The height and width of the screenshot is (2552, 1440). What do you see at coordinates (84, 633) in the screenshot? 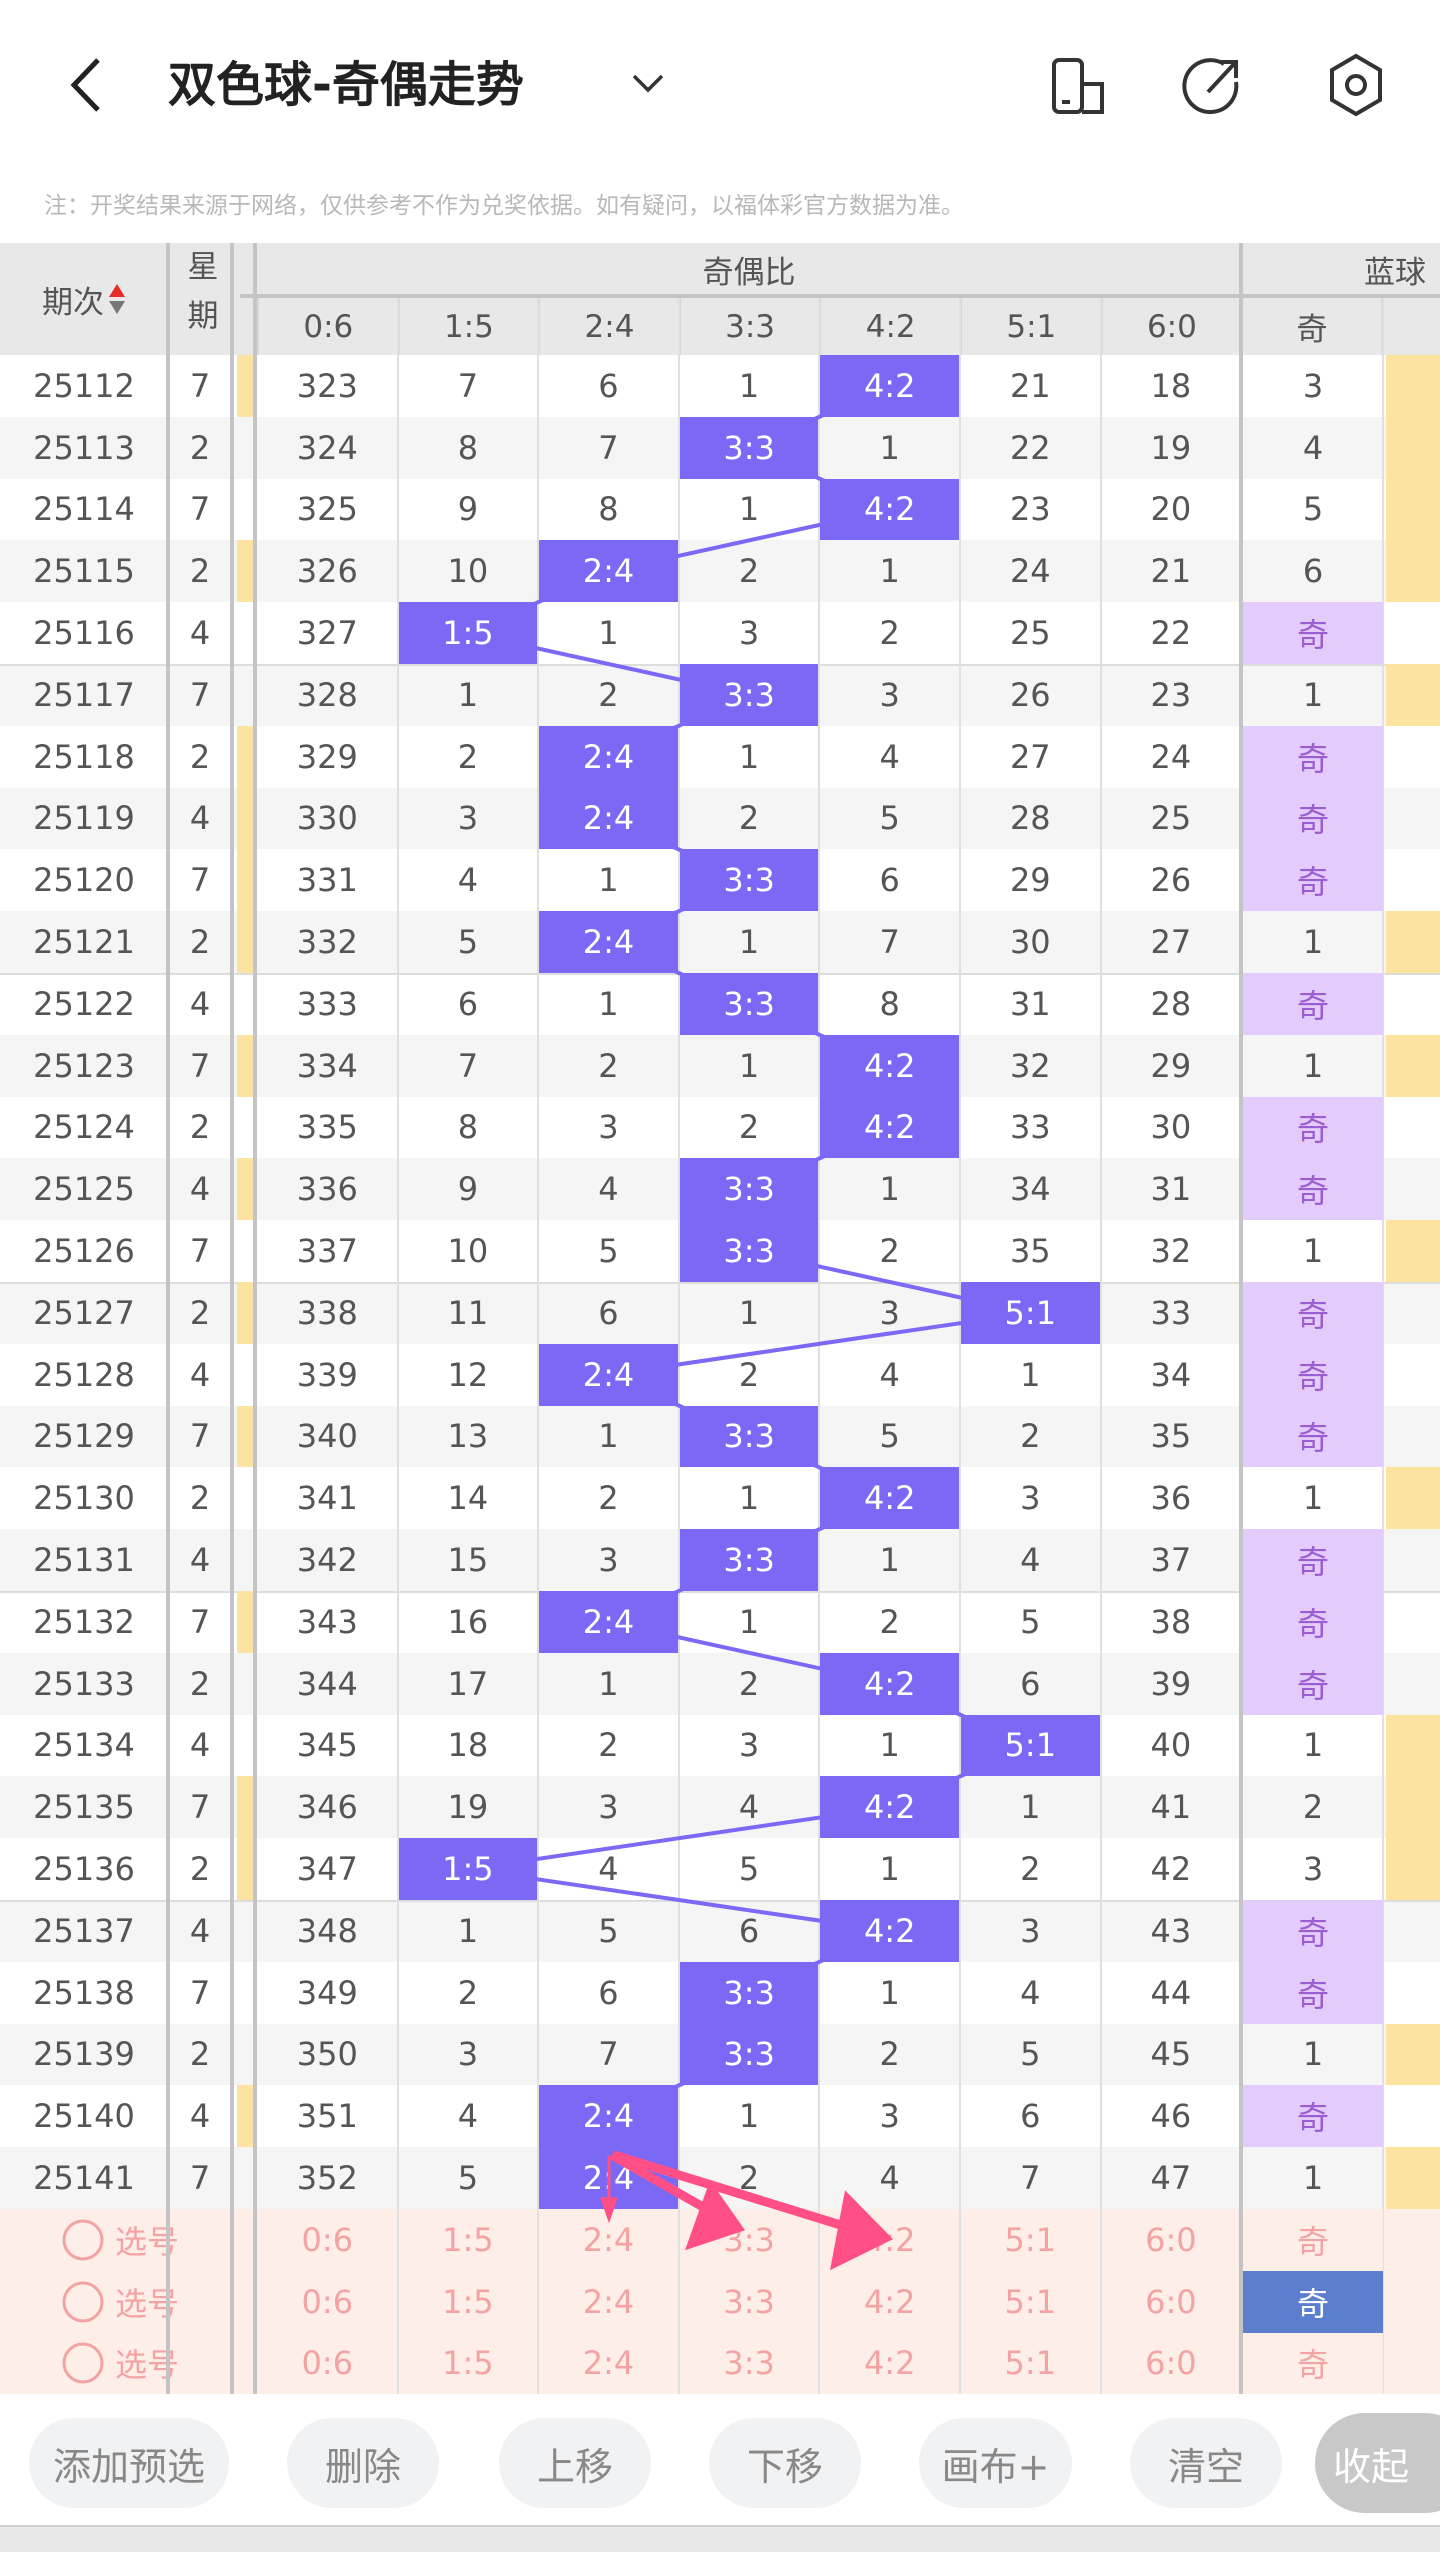
I see `row-issue: 25116` at bounding box center [84, 633].